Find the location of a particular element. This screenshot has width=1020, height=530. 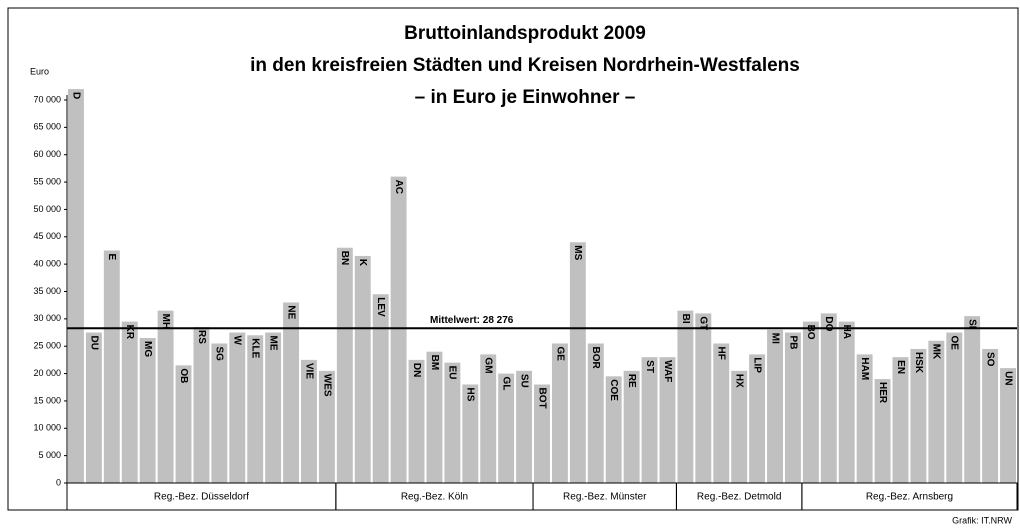

bar-label: PB is located at coordinates (792, 343).